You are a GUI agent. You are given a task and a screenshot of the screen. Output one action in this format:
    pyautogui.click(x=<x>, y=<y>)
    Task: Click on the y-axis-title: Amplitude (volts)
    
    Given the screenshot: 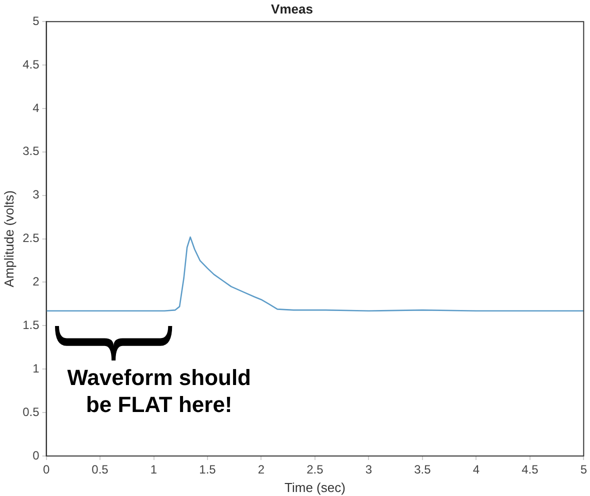 What is the action you would take?
    pyautogui.click(x=8, y=239)
    